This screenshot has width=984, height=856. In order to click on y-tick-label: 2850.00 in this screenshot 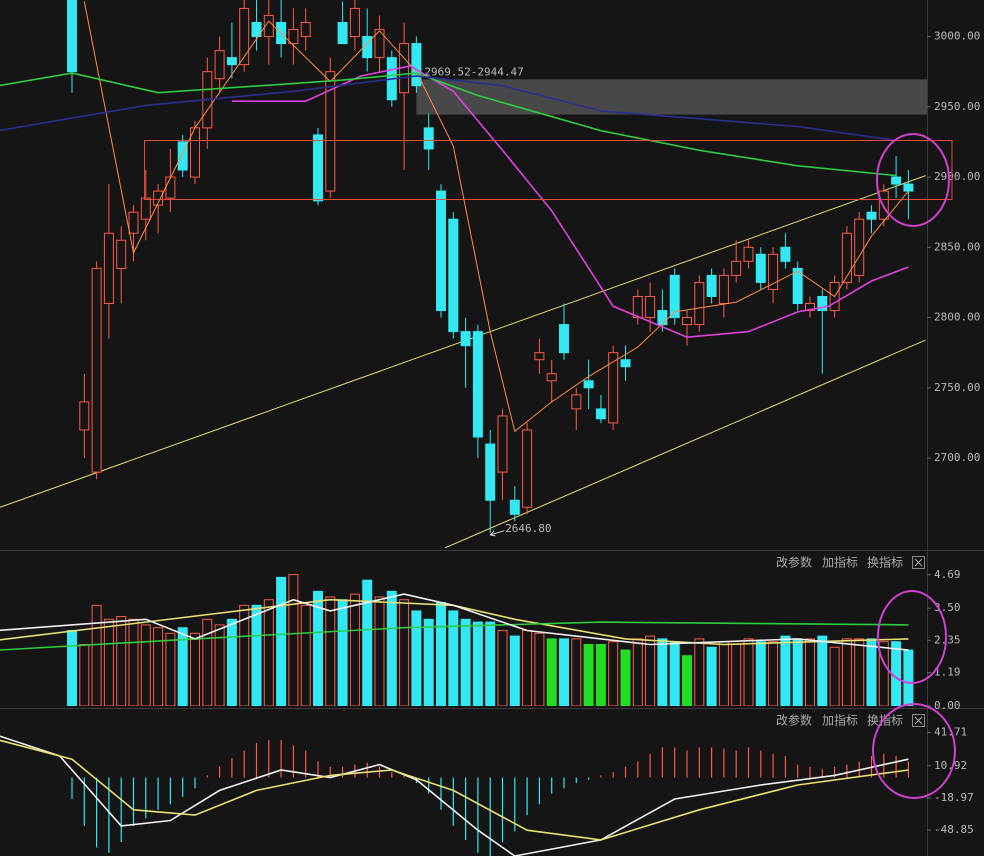, I will do `click(957, 246)`.